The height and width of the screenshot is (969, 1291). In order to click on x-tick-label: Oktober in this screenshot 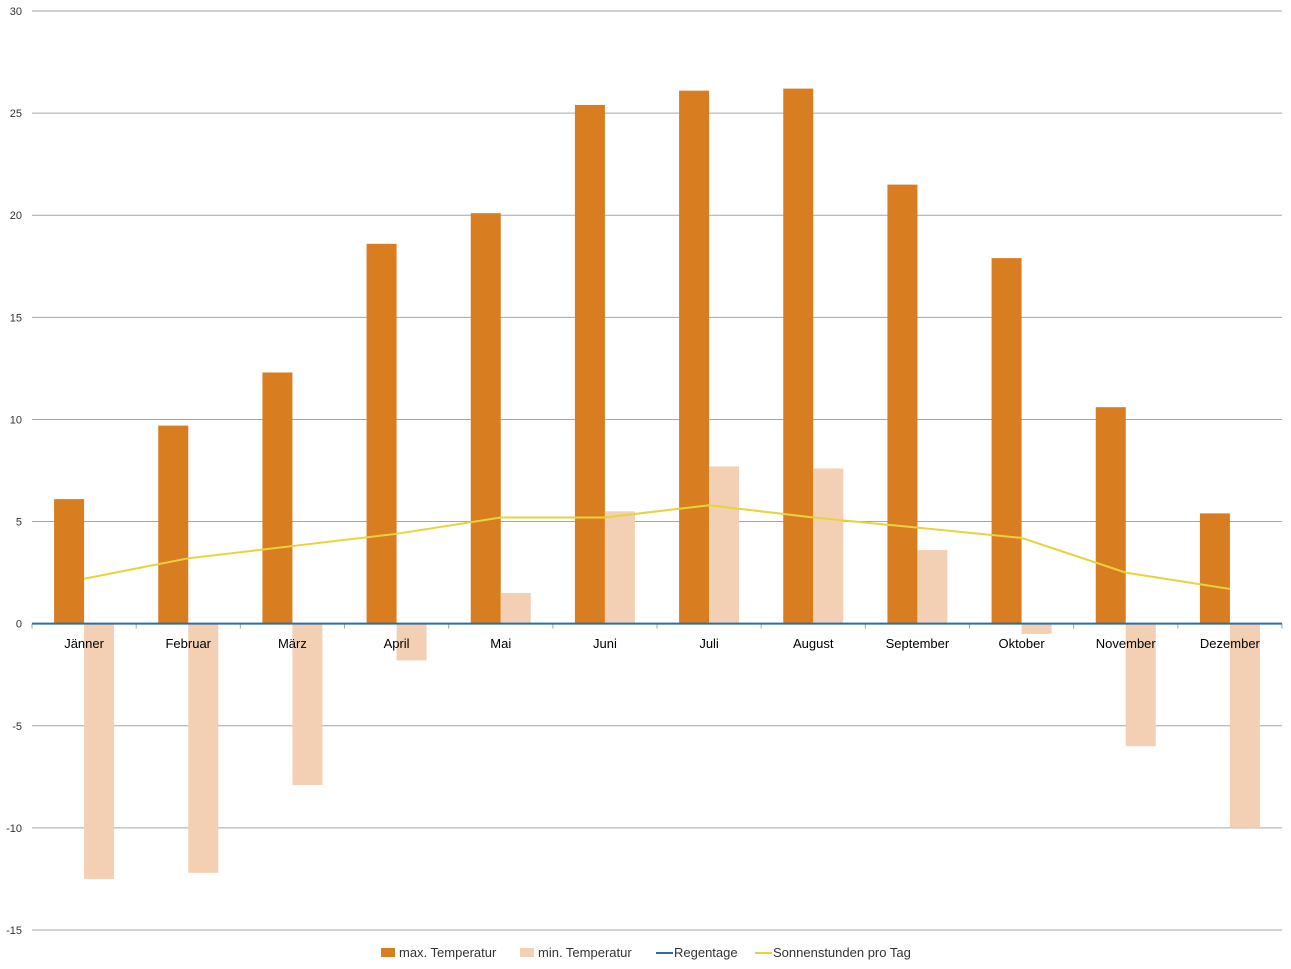, I will do `click(1021, 643)`.